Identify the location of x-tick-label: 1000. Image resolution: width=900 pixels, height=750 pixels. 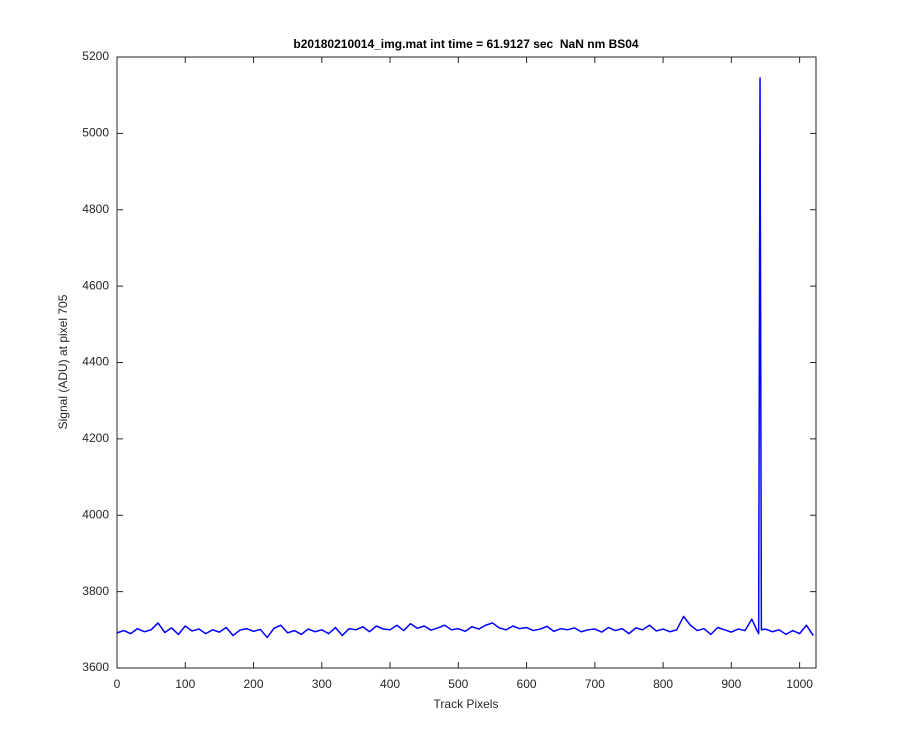
(799, 684).